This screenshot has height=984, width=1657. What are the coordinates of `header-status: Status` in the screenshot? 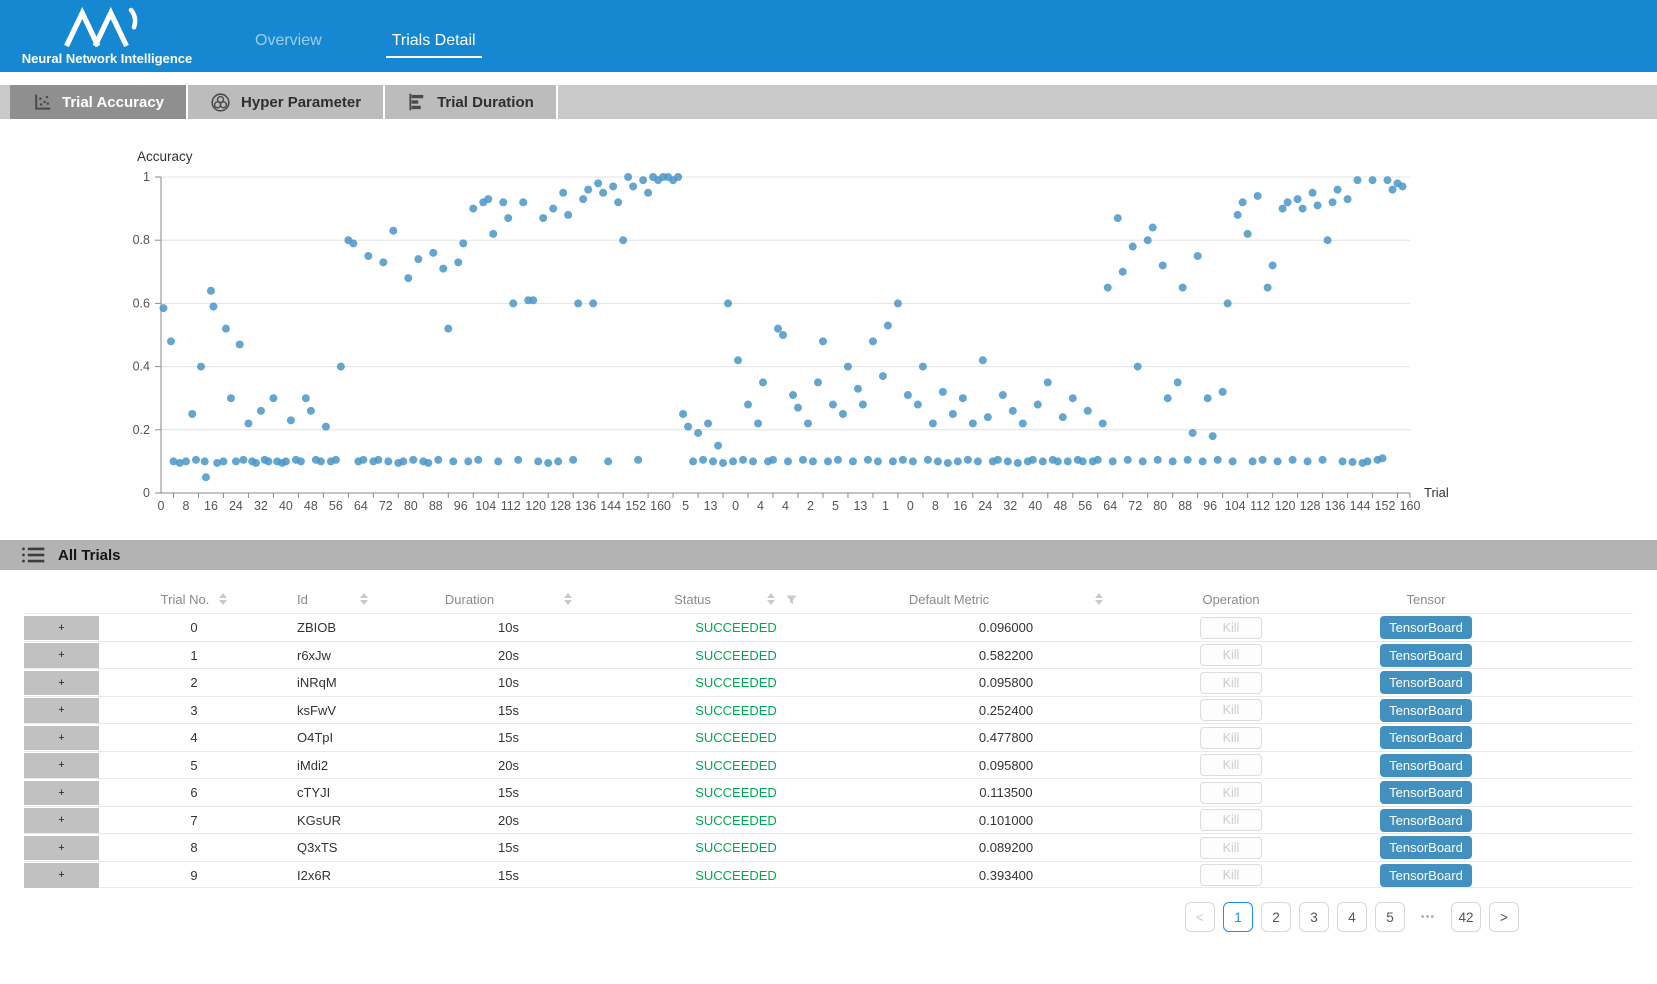 It's located at (736, 599).